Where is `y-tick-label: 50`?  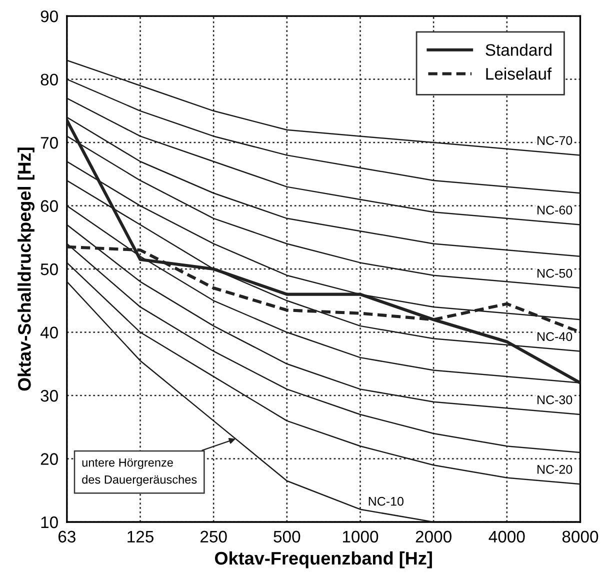 y-tick-label: 50 is located at coordinates (49, 269).